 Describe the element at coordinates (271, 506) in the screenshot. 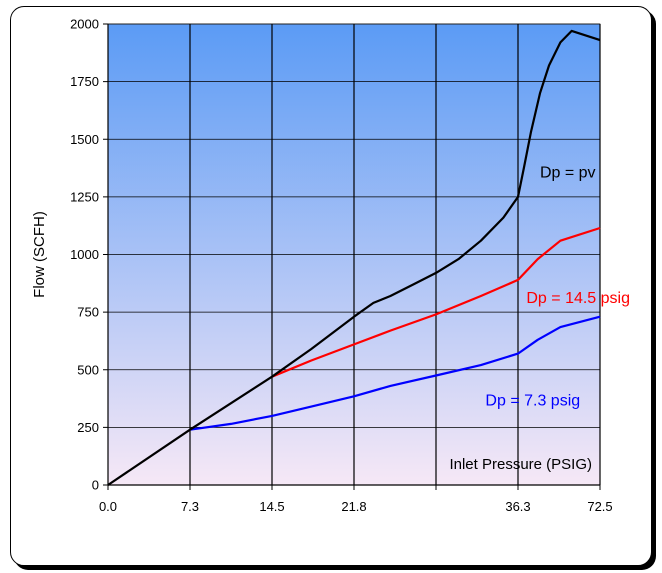

I see `x-tick-label: 14.5` at that location.